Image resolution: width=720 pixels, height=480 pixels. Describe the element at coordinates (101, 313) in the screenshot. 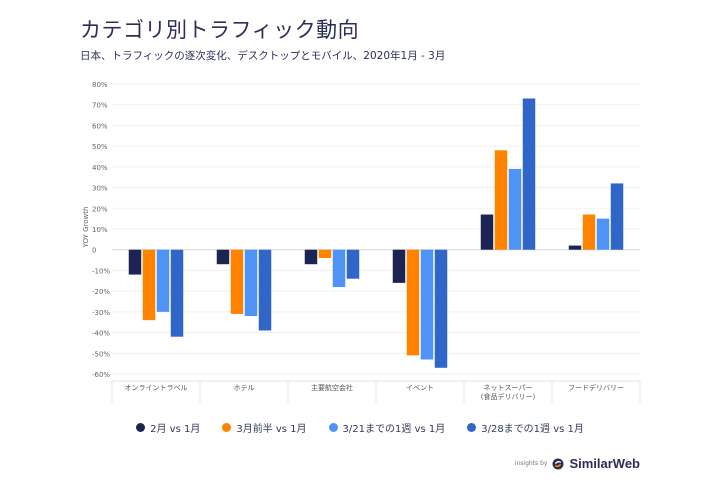

I see `y-tick-label: -30%` at that location.